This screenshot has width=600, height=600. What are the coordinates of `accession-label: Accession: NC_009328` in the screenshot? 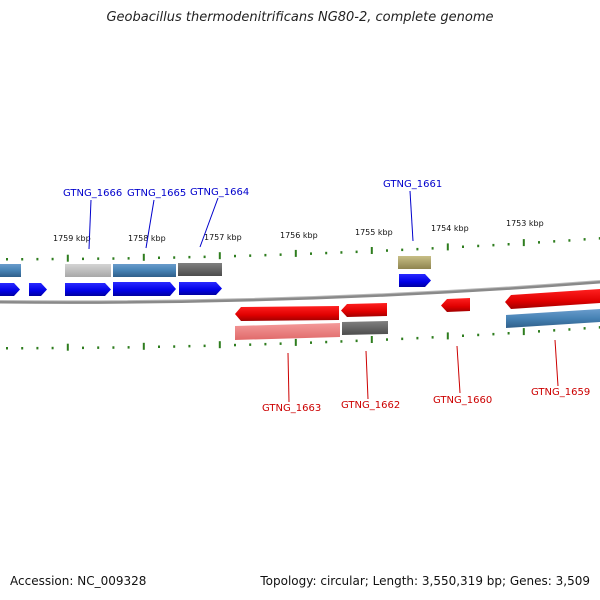 It's located at (78, 581).